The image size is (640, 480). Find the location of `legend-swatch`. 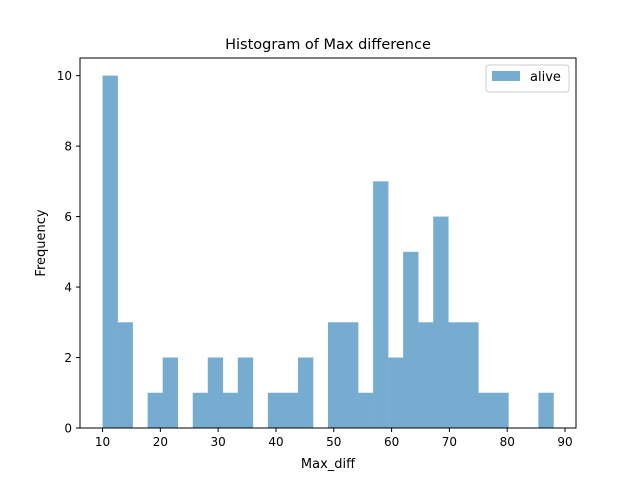

legend-swatch is located at coordinates (506, 76).